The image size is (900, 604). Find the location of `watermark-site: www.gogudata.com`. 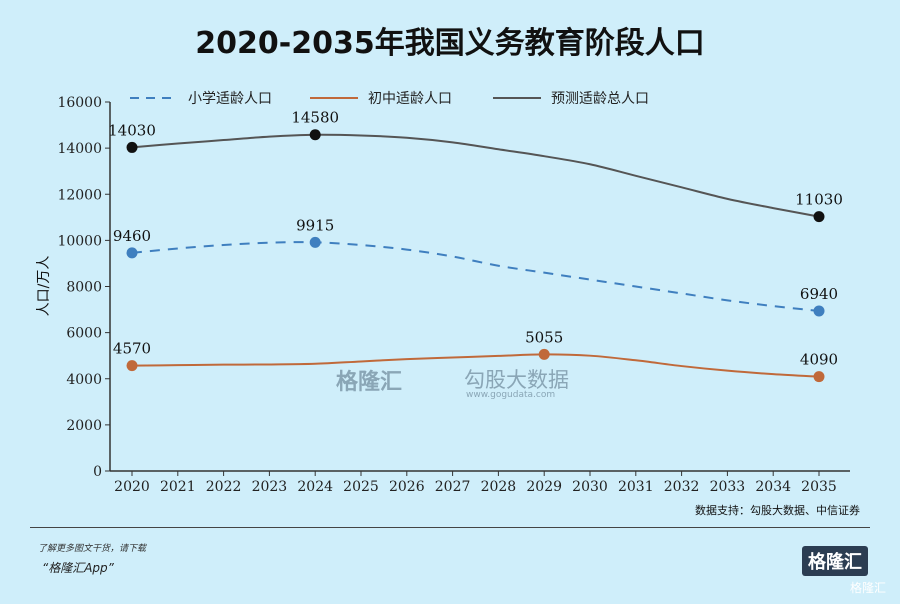

watermark-site: www.gogudata.com is located at coordinates (511, 395).